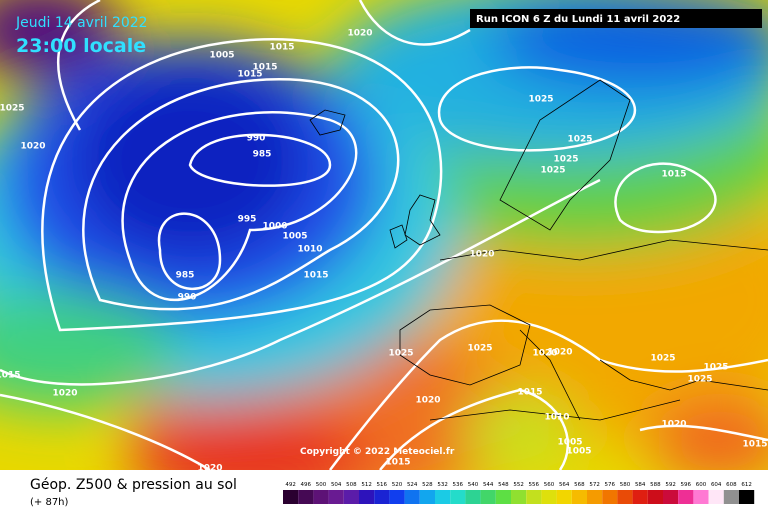 The image size is (768, 512). What do you see at coordinates (458, 485) in the screenshot?
I see `scale-label: 536` at bounding box center [458, 485].